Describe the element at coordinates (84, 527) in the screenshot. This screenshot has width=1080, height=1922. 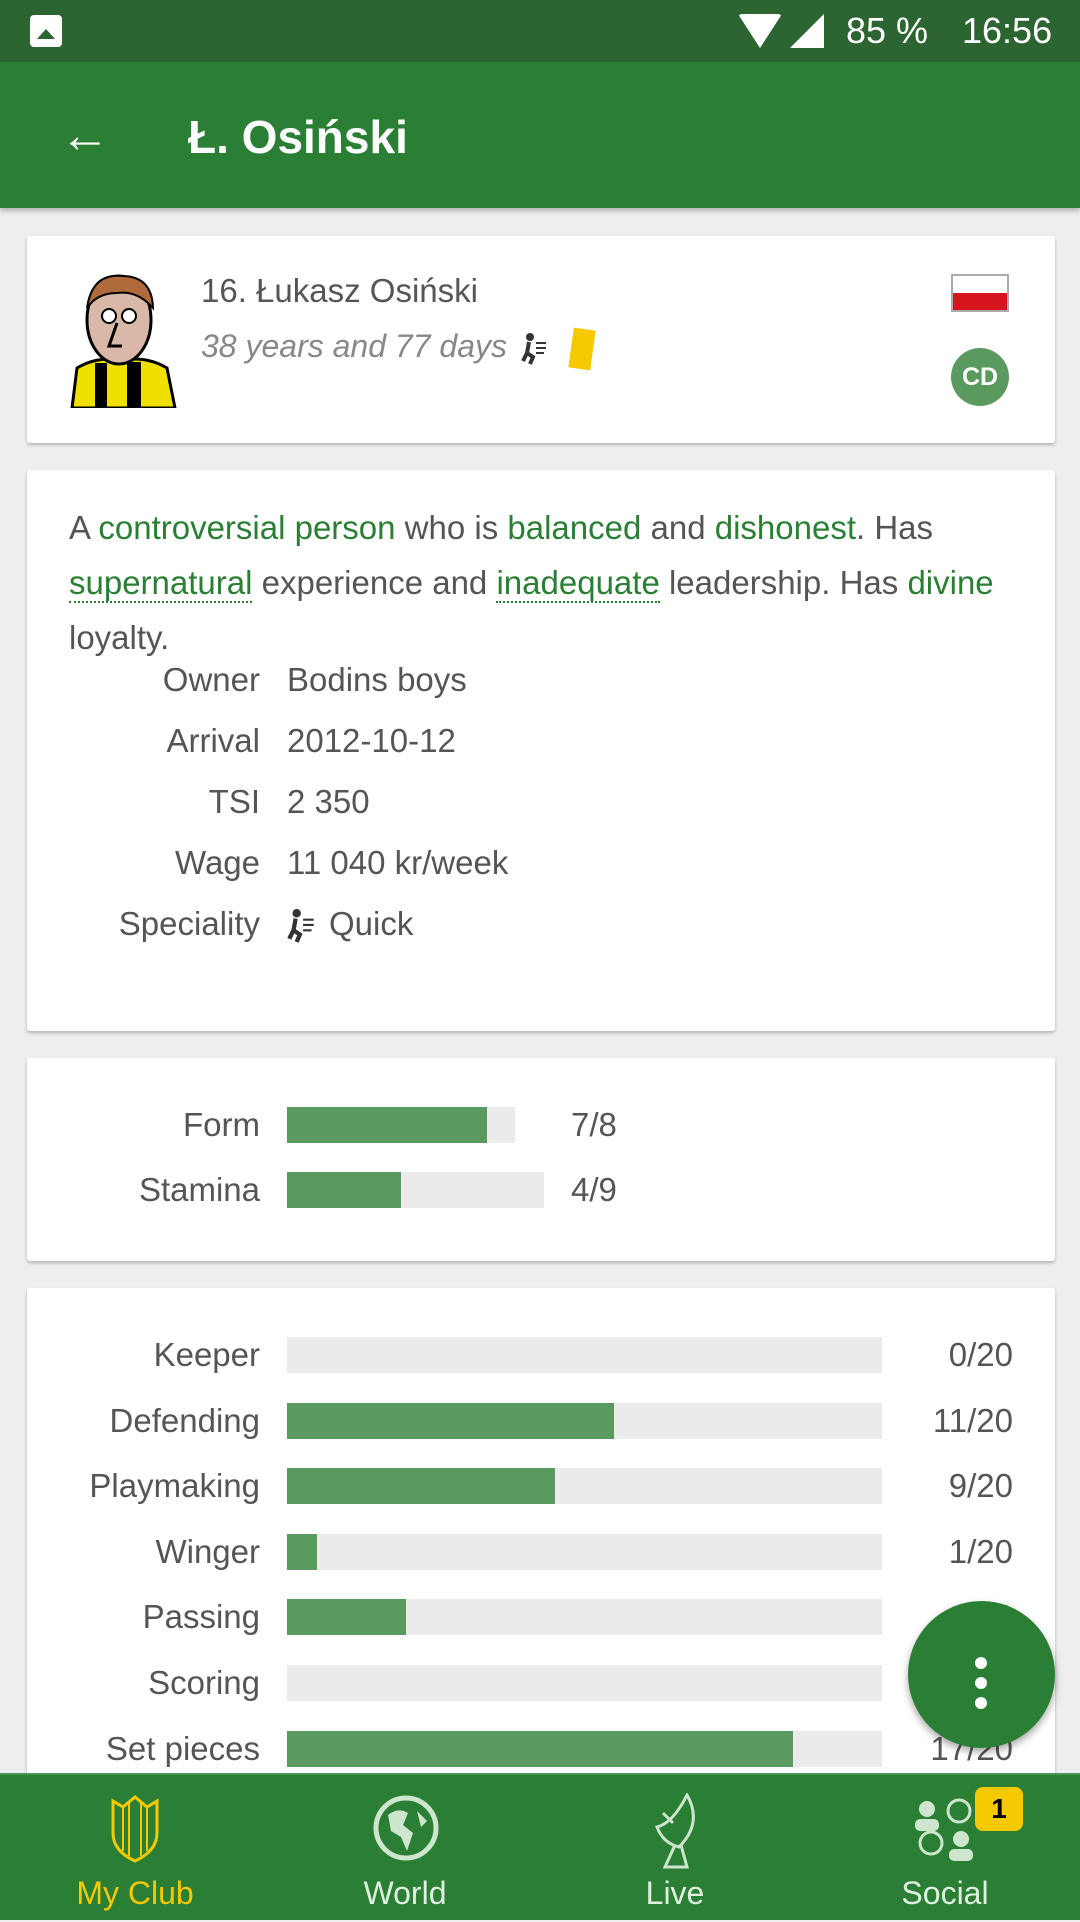
I see `text: A` at that location.